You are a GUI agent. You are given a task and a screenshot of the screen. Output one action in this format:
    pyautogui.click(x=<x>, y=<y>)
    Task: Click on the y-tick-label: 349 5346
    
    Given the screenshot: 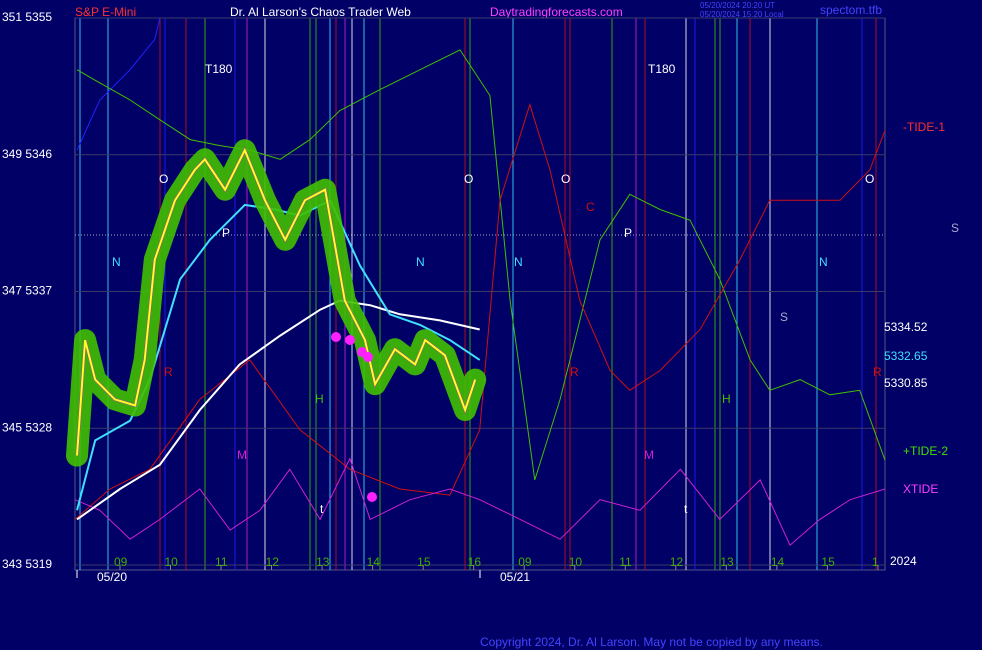 What is the action you would take?
    pyautogui.click(x=27, y=154)
    